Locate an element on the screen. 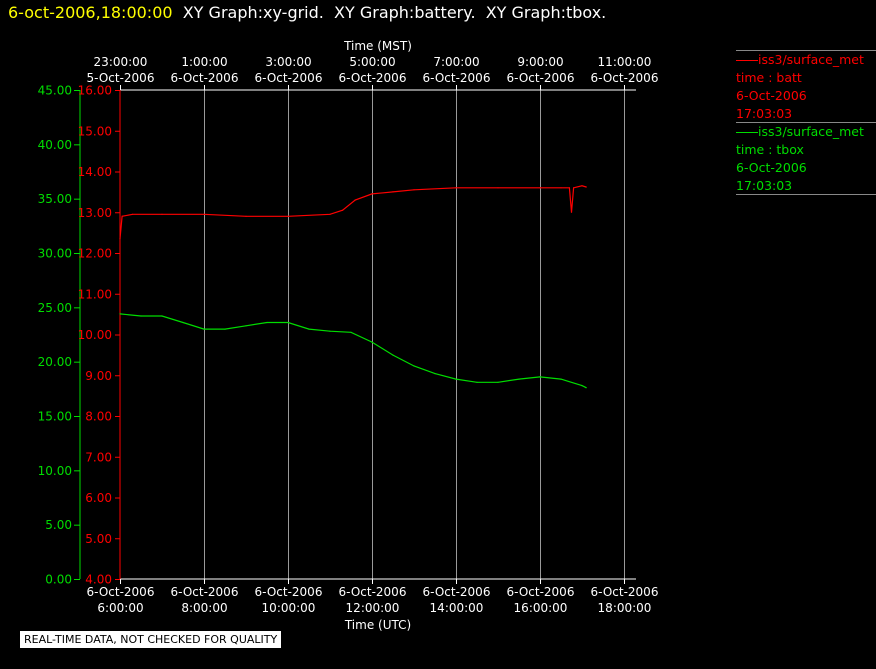 This screenshot has height=669, width=876. x-tick-label-time: 10:00:00 is located at coordinates (289, 608).